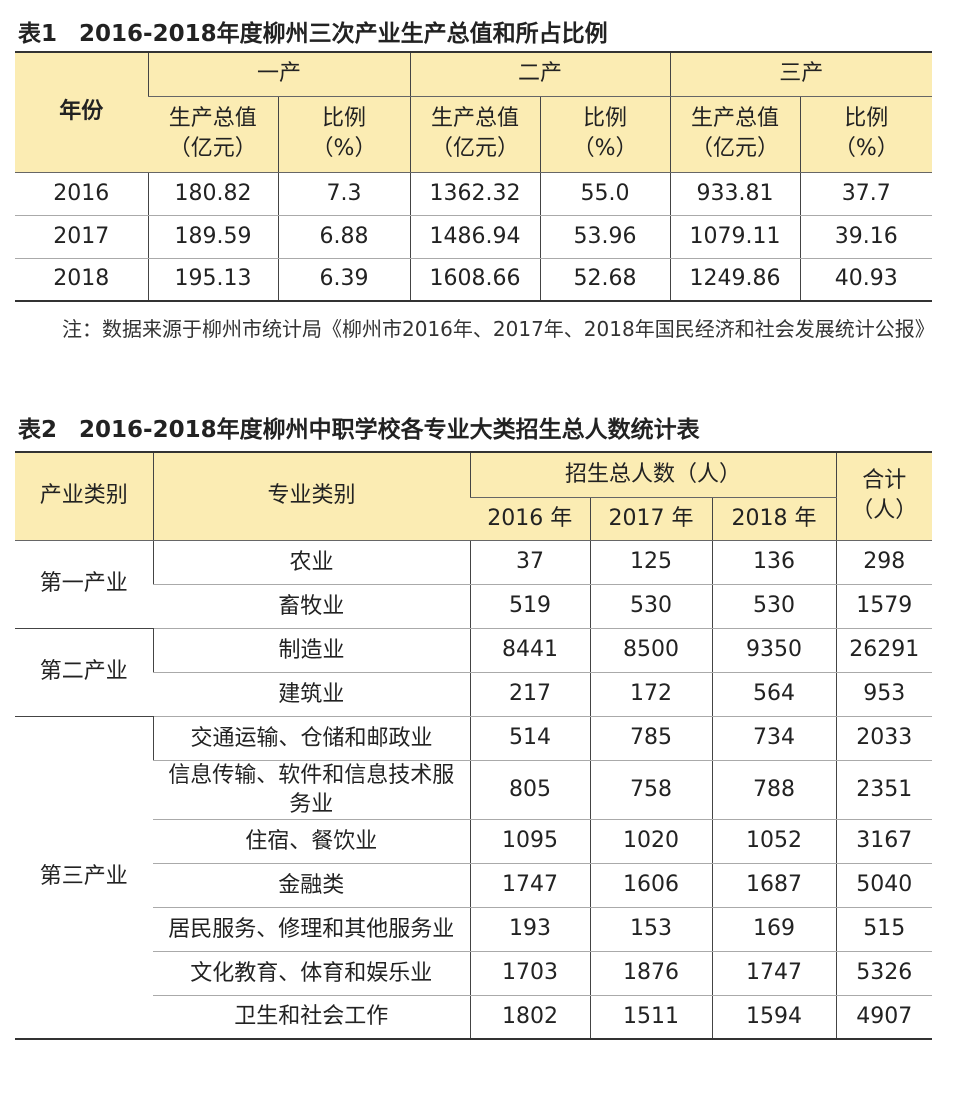 The image size is (953, 1104). I want to click on row: 2018 195.13 6.39 1608.66 52.68 1249.86 40.93, so click(474, 280).